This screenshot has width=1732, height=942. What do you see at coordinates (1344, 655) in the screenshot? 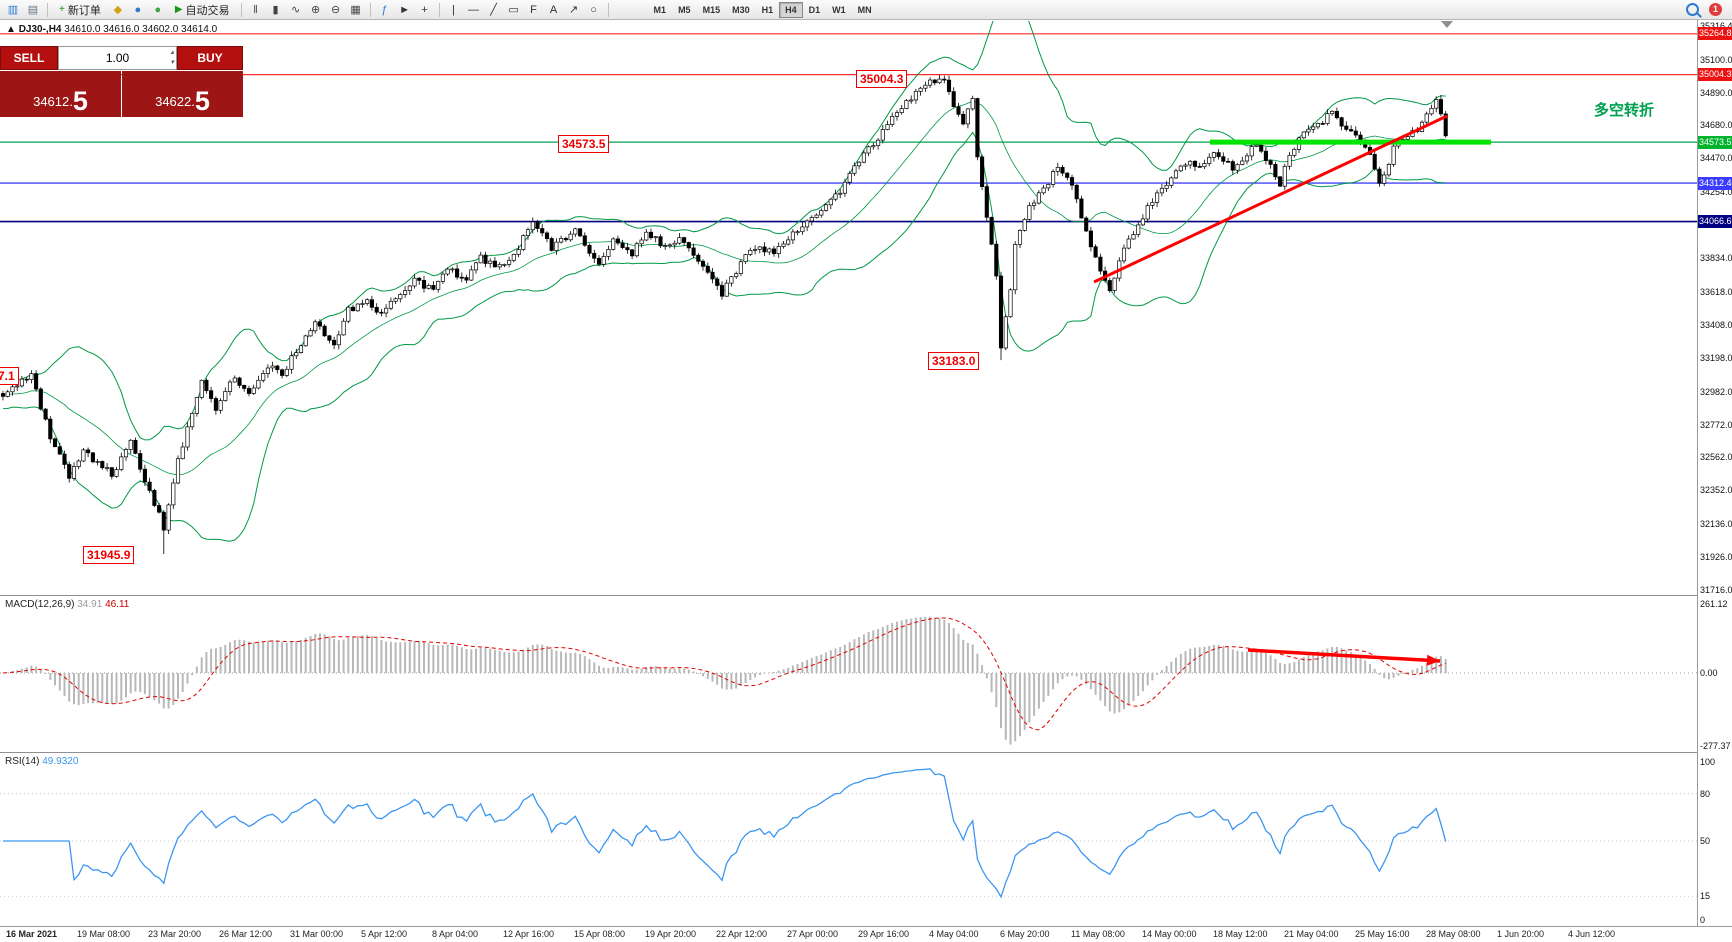
I see `macd-arrow` at bounding box center [1344, 655].